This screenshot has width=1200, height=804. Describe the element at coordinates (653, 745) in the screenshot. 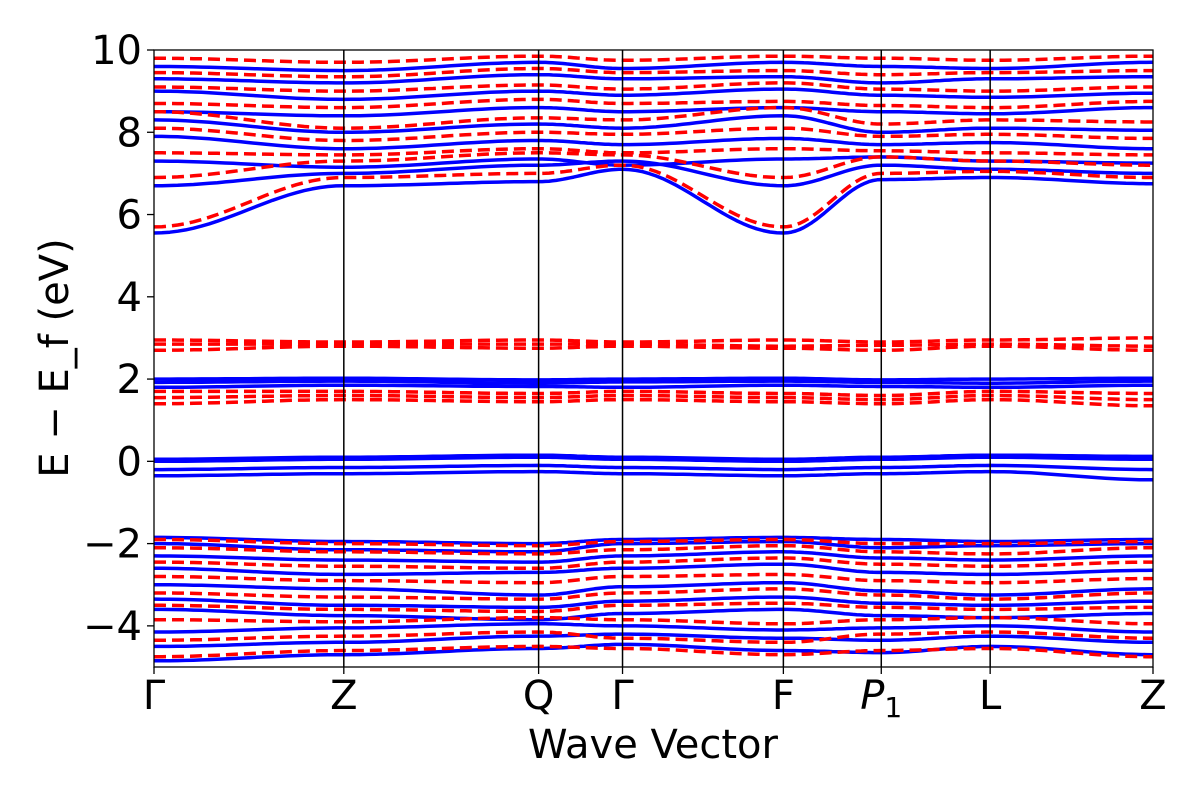

I see `x-axis-label: Wave Vector` at that location.